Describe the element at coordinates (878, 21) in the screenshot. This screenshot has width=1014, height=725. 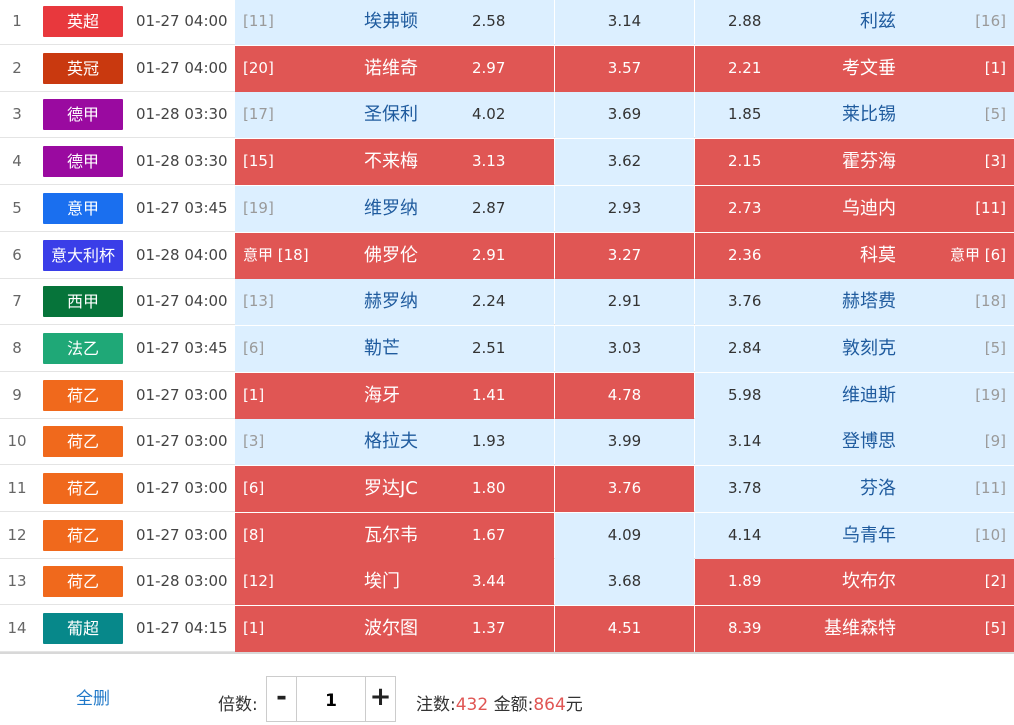
I see `away-team: 利兹` at that location.